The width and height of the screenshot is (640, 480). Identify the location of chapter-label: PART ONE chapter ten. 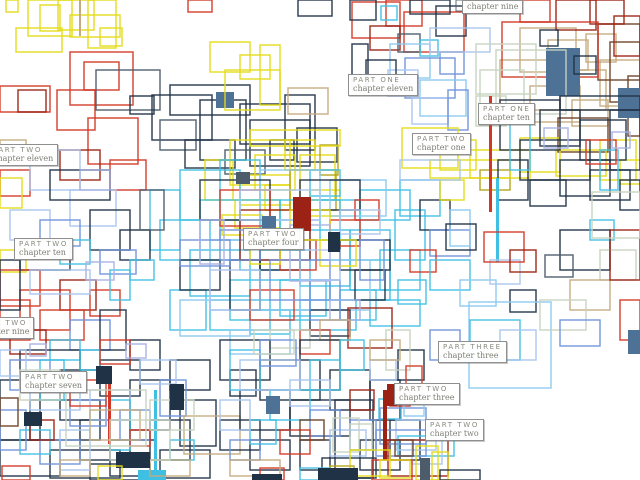
(507, 114).